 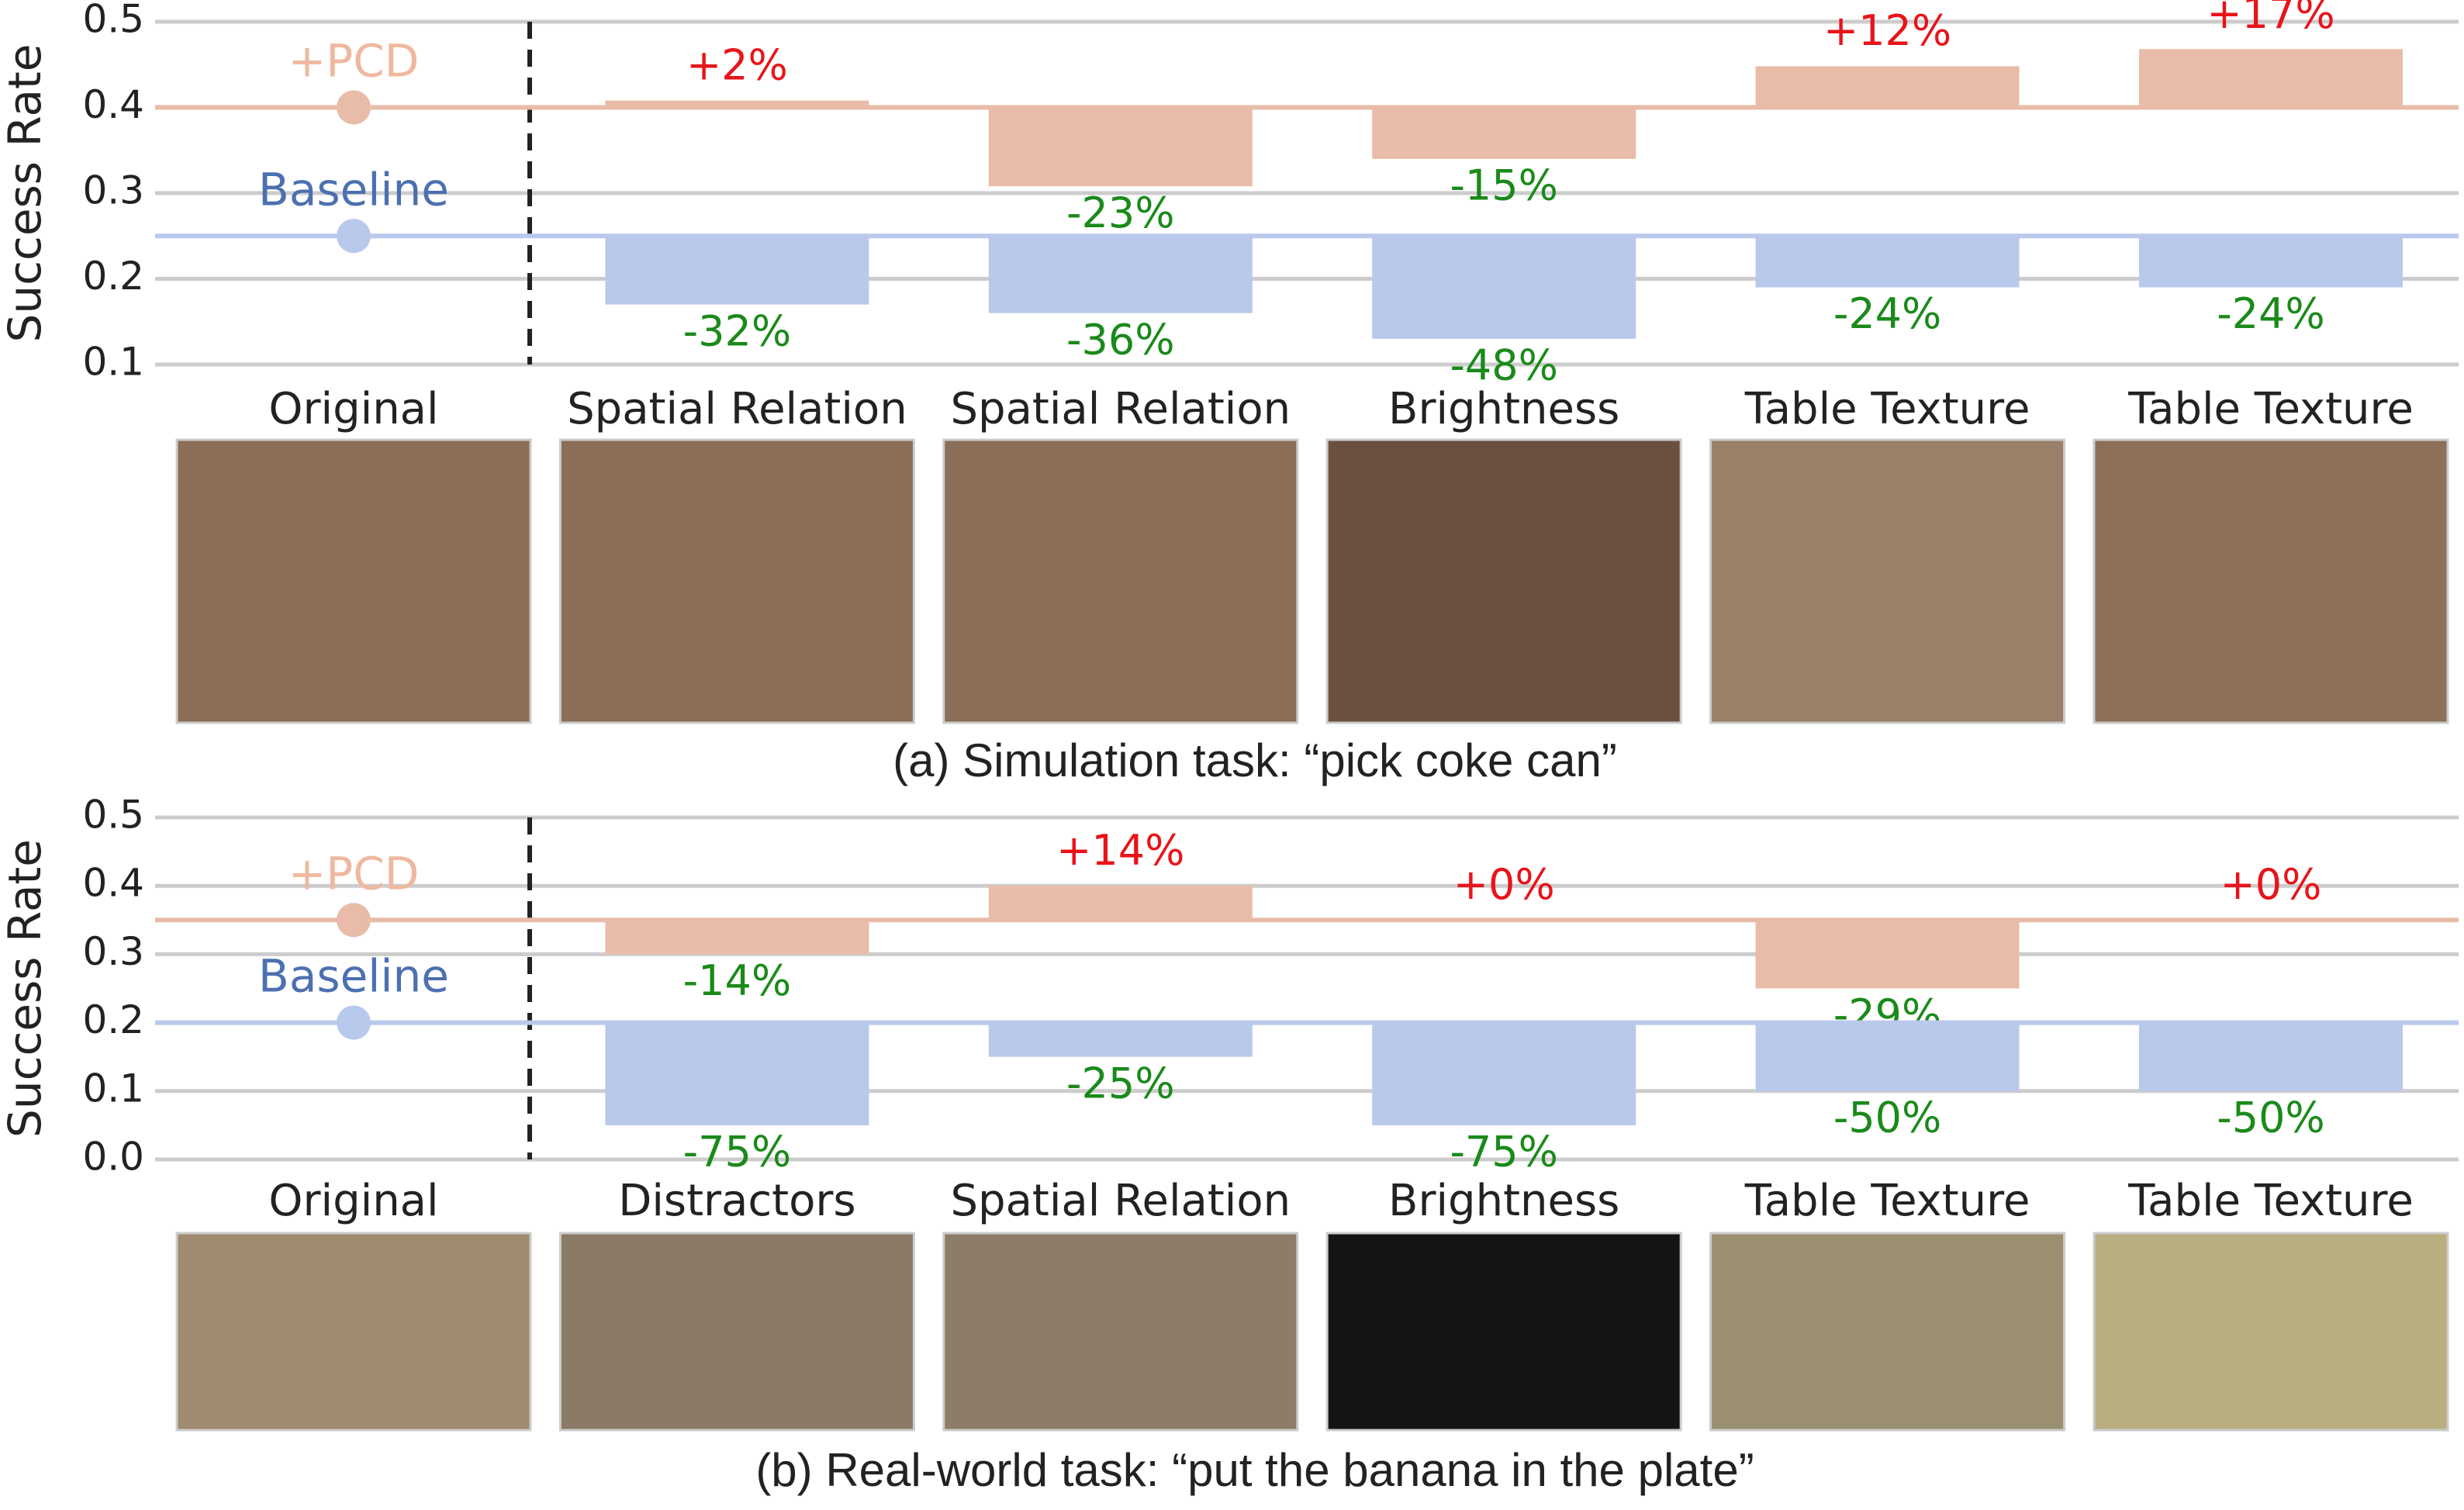 What do you see at coordinates (1255, 760) in the screenshot?
I see `caption: (a) Simulation task: “pick coke can”` at bounding box center [1255, 760].